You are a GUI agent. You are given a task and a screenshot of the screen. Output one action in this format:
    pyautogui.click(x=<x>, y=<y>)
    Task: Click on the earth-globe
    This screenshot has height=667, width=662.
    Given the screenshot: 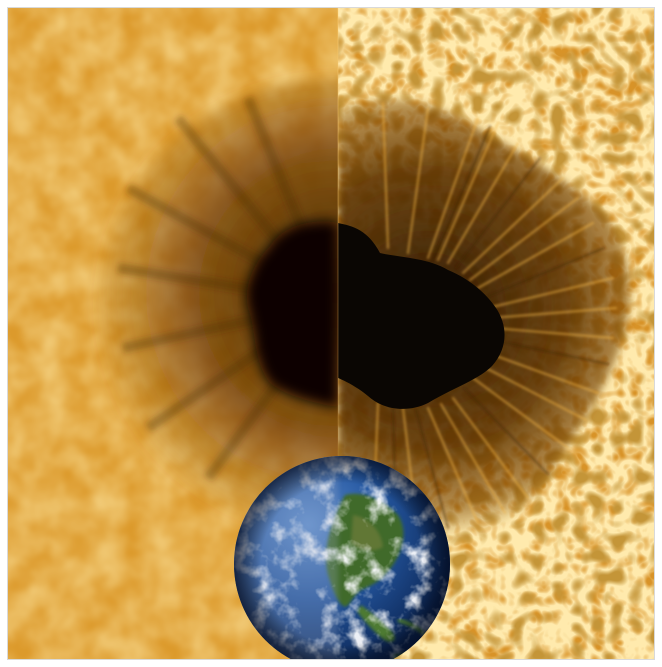 What is the action you would take?
    pyautogui.click(x=342, y=557)
    